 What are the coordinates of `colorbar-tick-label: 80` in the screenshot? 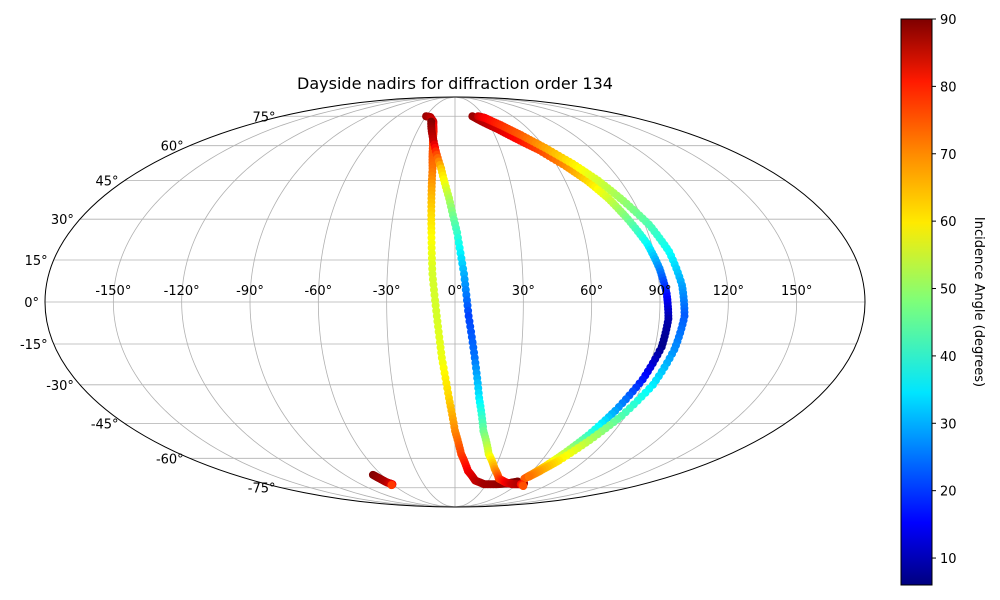 It's located at (948, 87).